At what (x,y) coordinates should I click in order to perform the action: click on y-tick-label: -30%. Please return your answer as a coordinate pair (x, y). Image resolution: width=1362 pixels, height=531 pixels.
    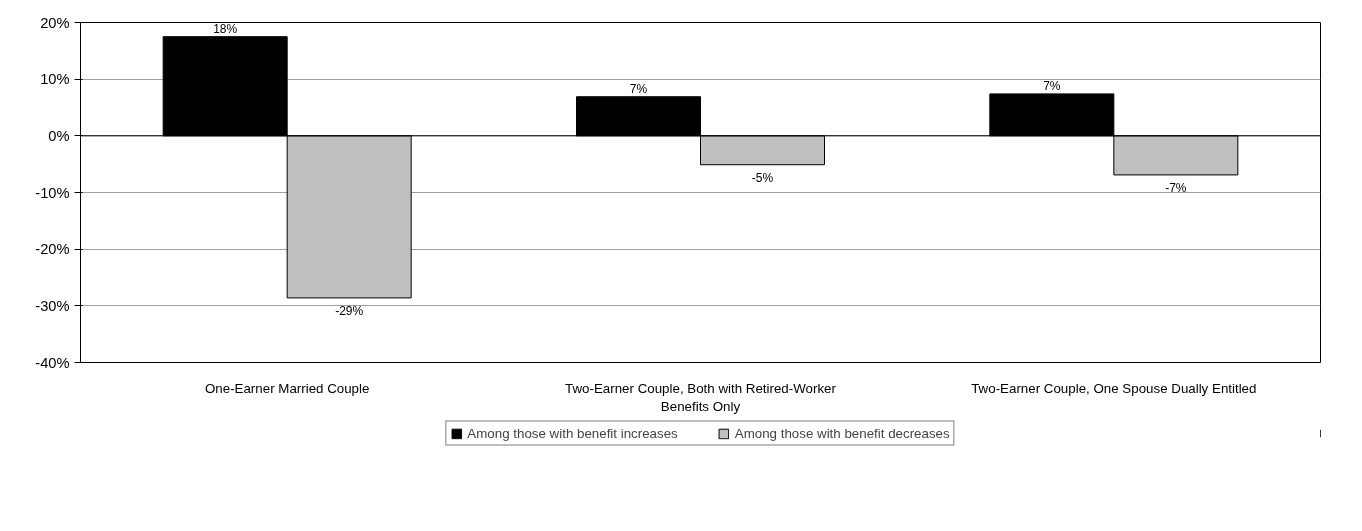
    Looking at the image, I should click on (52, 305).